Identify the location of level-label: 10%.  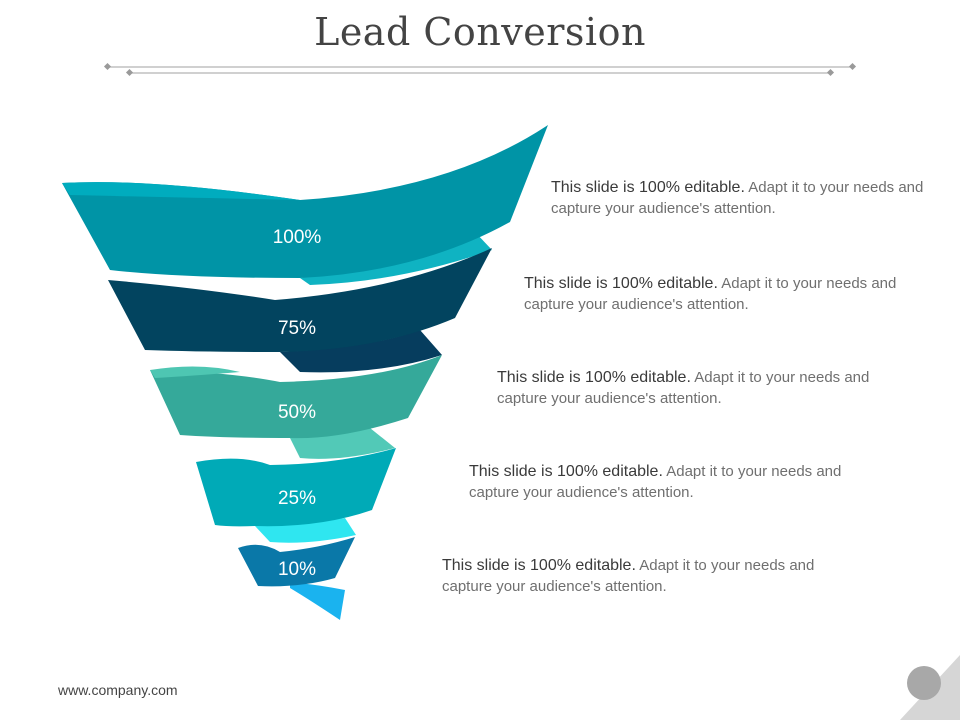
(297, 569).